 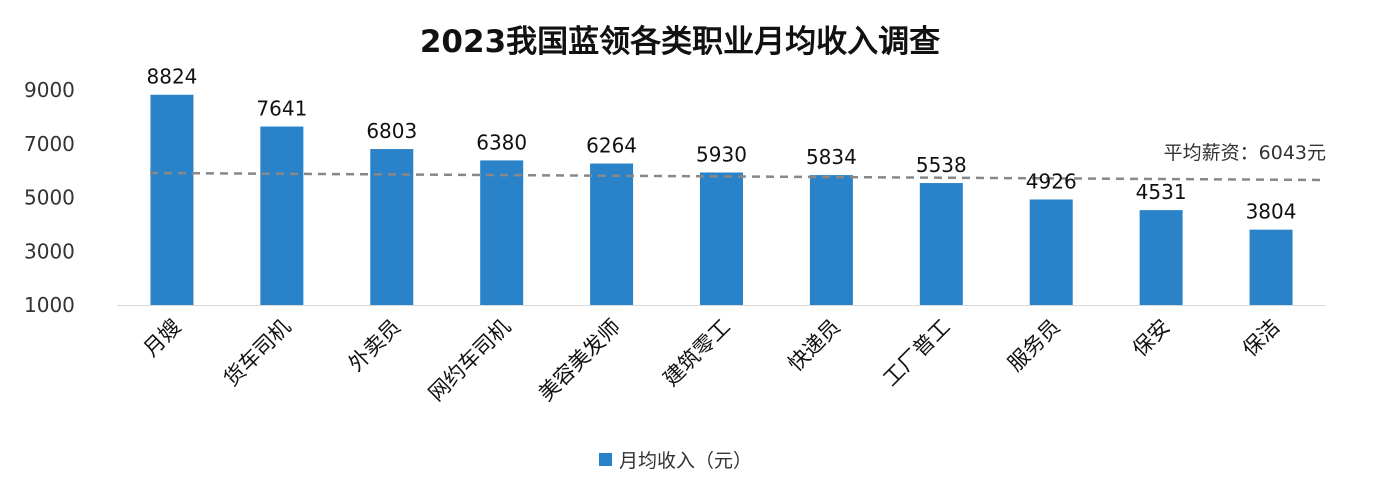 I want to click on data-label: 7641, so click(x=281, y=109).